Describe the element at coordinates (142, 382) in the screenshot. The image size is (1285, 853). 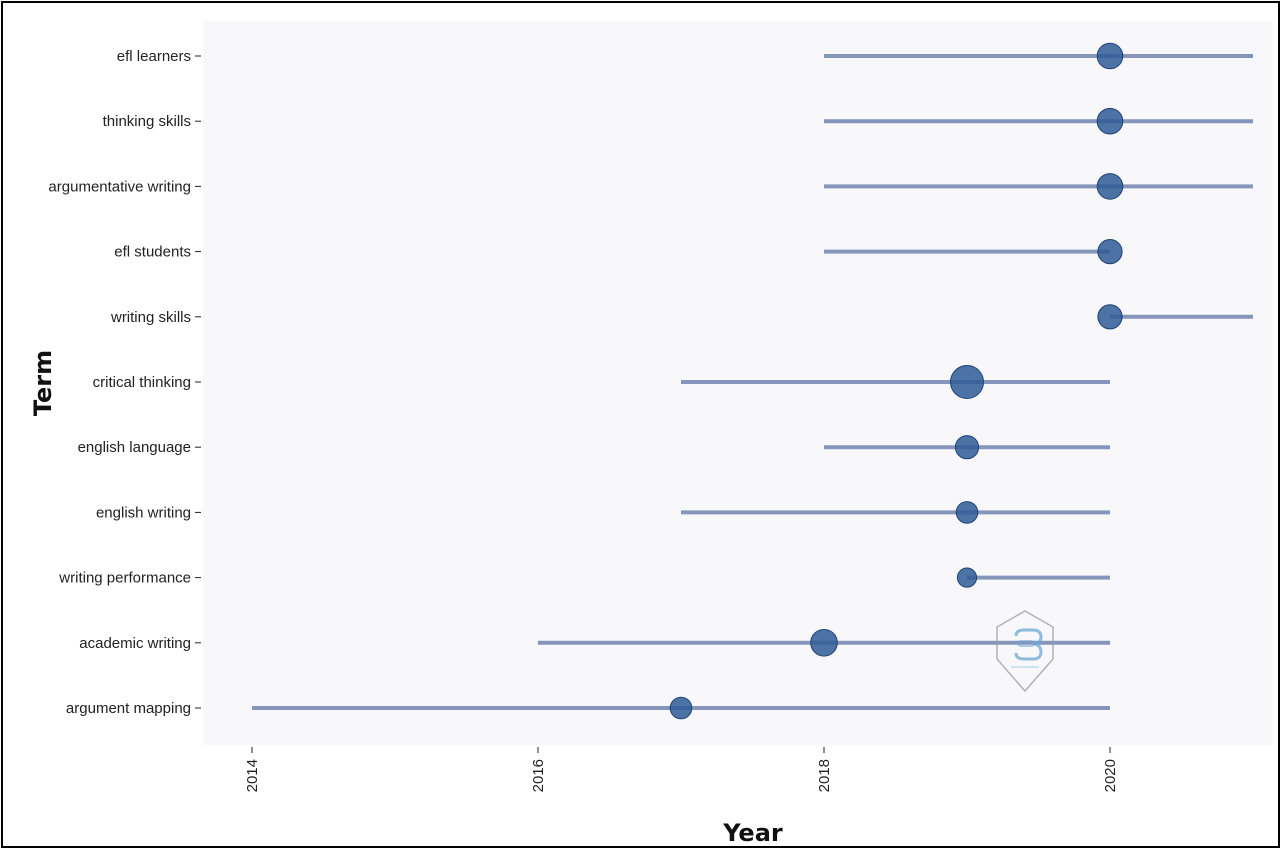
I see `y-tick-label: critical thinking` at that location.